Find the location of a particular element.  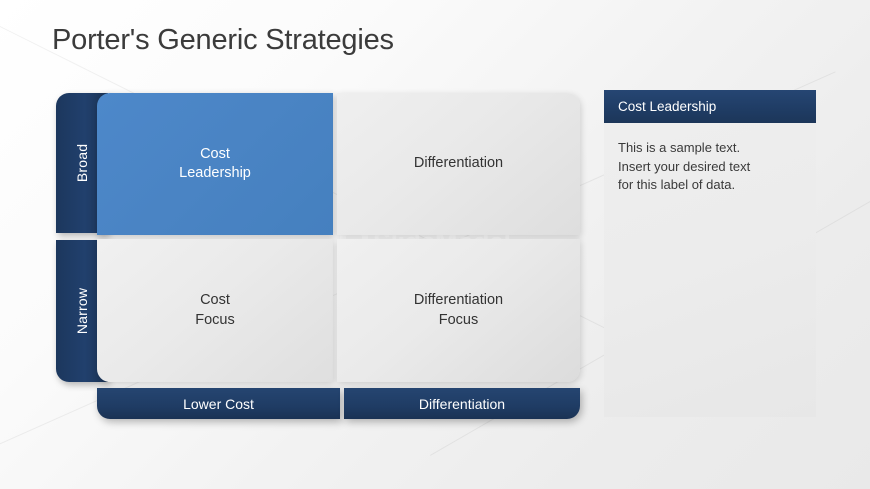

detail-panel-header: Cost Leadership is located at coordinates (710, 106).